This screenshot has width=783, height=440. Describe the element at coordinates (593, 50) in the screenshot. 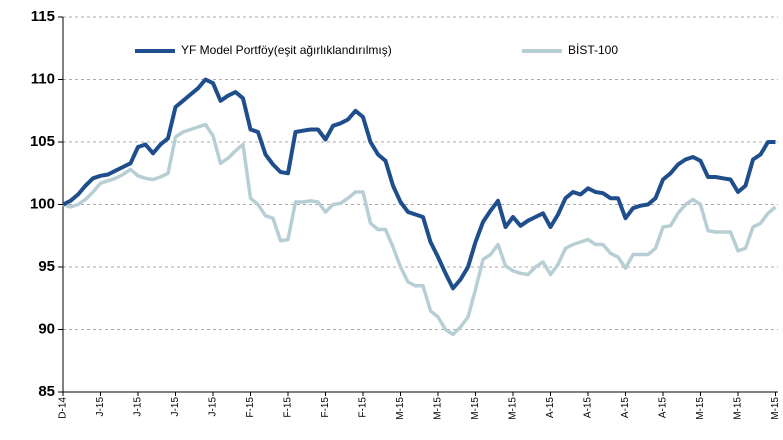

I see `legend-label: BİST-100` at that location.